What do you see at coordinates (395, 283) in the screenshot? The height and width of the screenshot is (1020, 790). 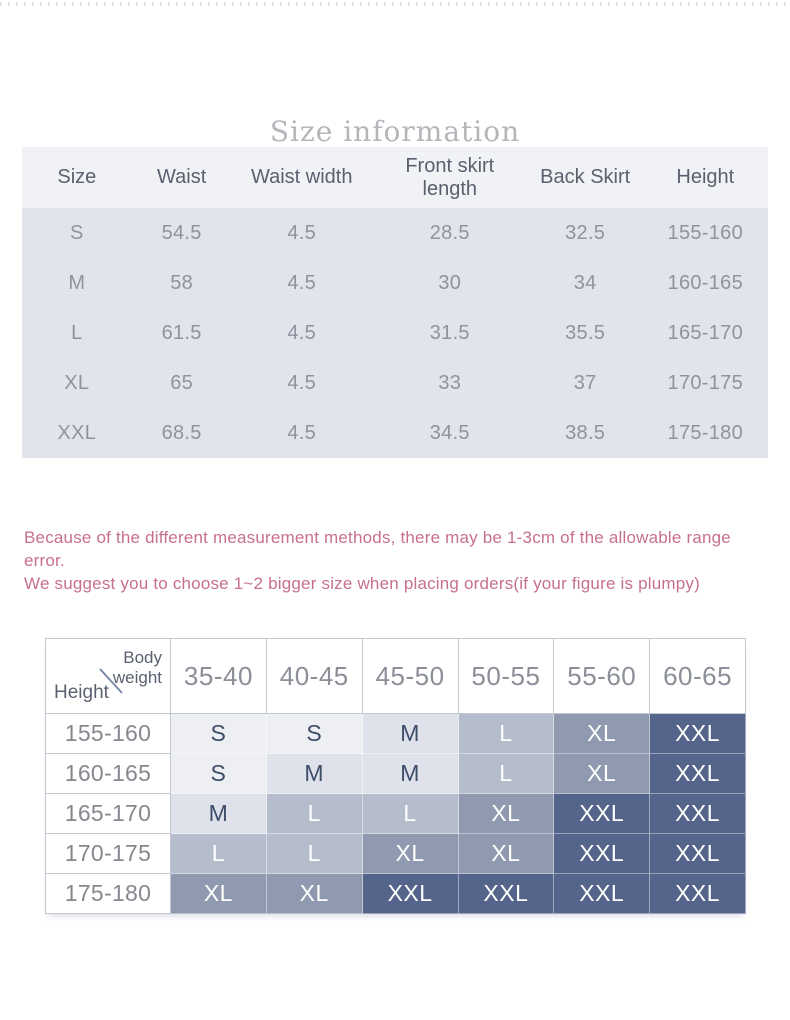 I see `table-row: M 58 4.5 30 34 160-165` at bounding box center [395, 283].